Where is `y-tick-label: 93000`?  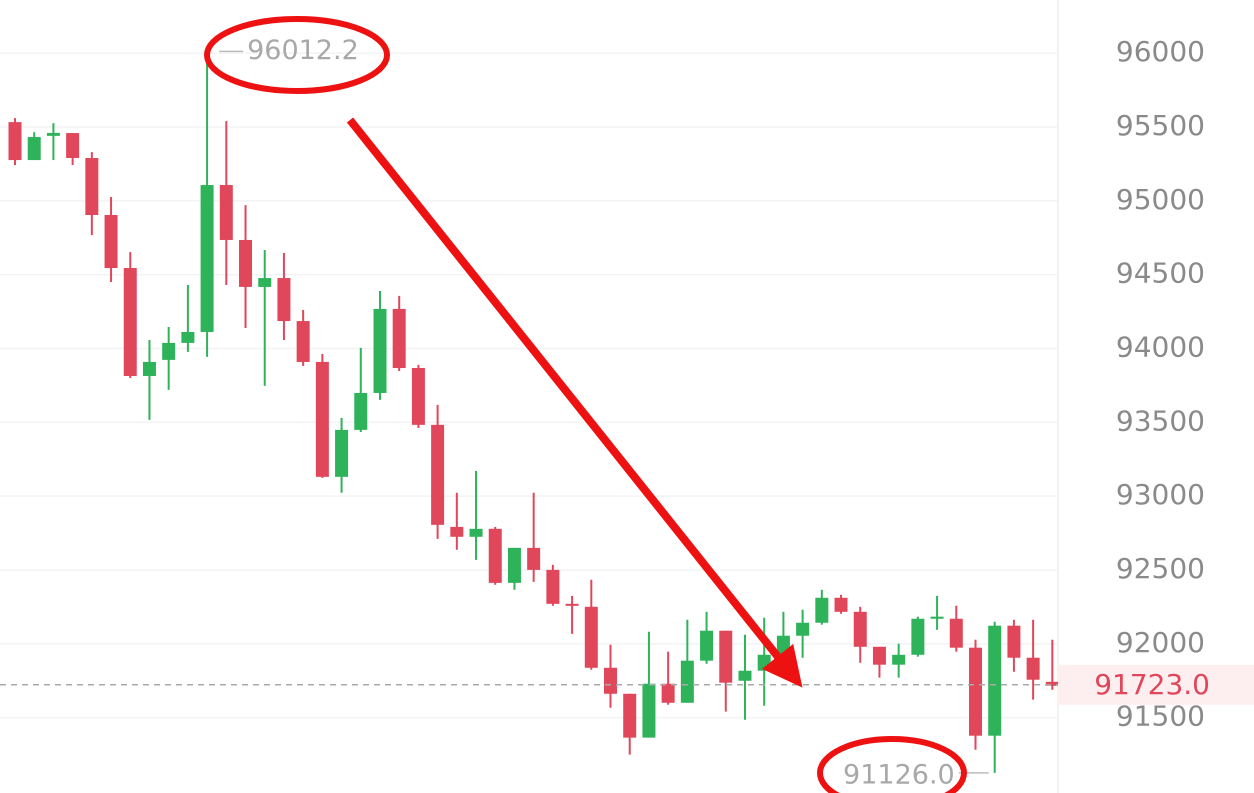
y-tick-label: 93000 is located at coordinates (1160, 494).